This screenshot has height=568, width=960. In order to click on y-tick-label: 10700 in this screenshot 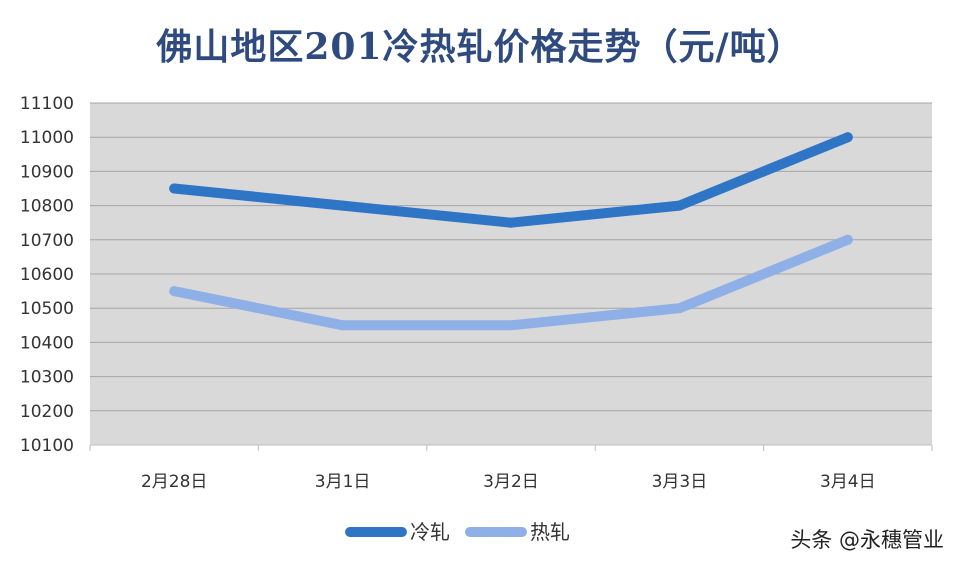, I will do `click(47, 241)`.